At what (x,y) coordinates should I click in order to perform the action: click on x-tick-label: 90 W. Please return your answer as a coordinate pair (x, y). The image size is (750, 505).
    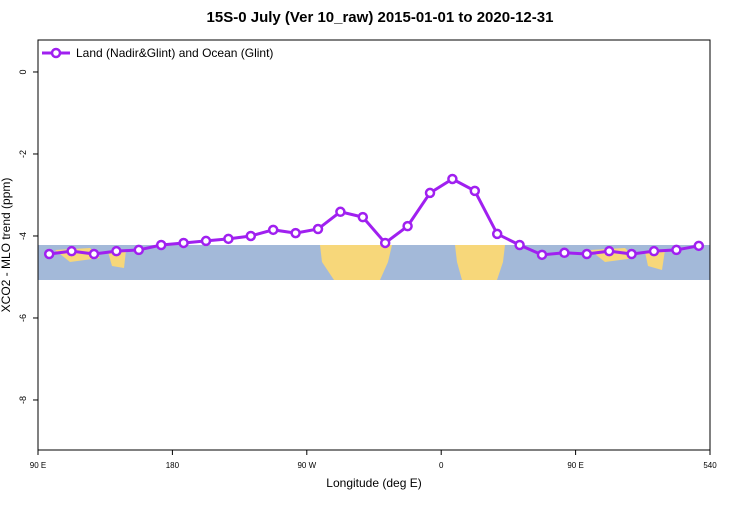
    Looking at the image, I should click on (306, 465).